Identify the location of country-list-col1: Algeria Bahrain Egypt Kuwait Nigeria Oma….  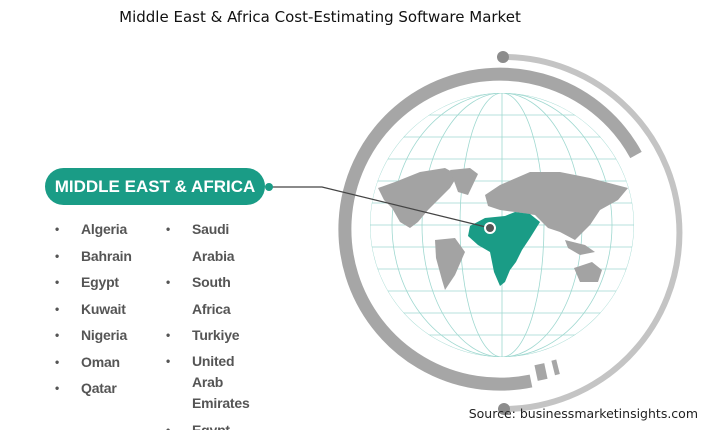
(93, 309).